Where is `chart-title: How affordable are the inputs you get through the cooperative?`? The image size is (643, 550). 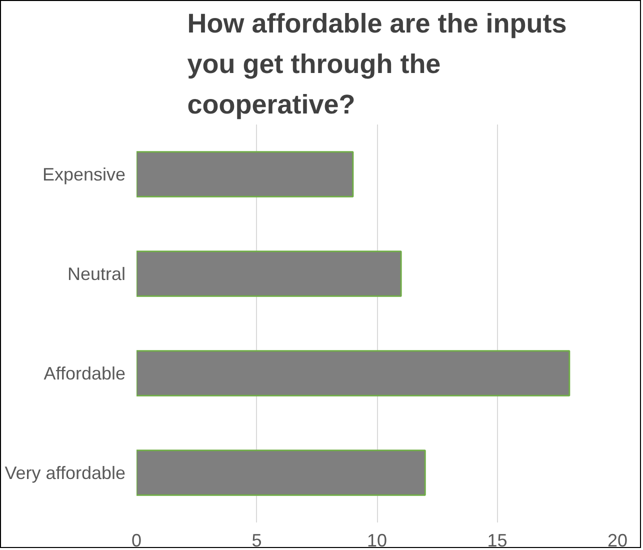 chart-title: How affordable are the inputs you get through the cooperative? is located at coordinates (377, 64).